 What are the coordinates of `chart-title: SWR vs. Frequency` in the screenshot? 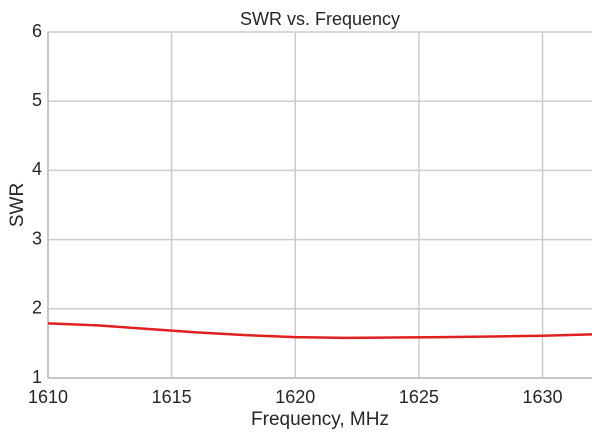 It's located at (320, 19).